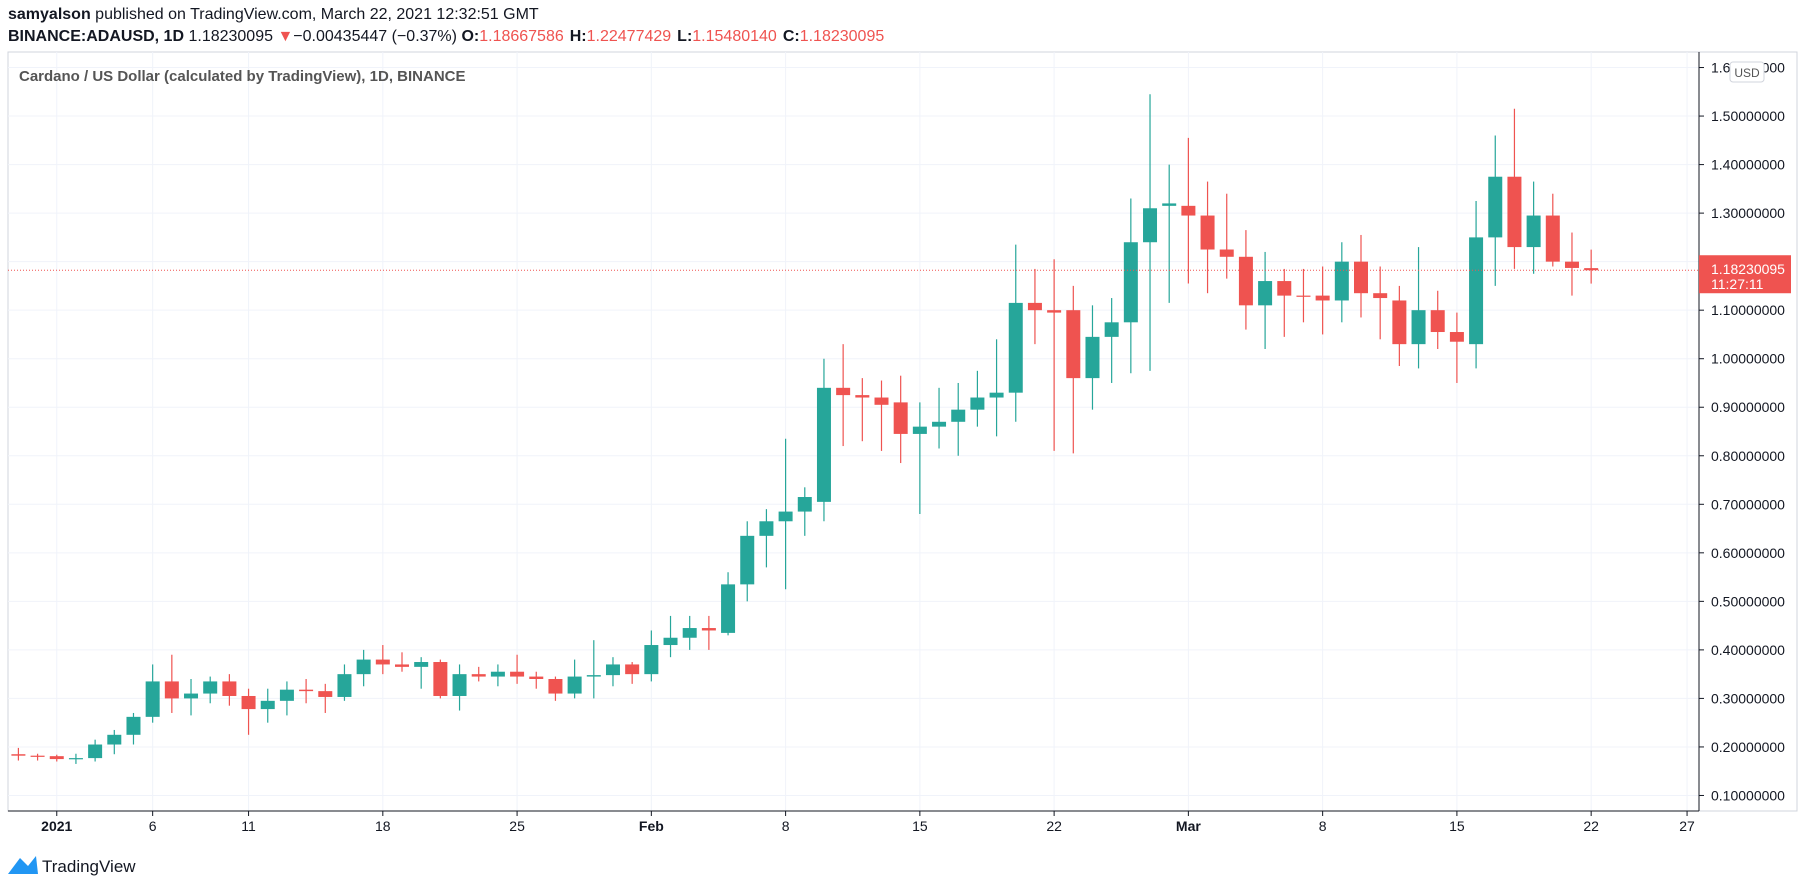 Image resolution: width=1805 pixels, height=890 pixels. I want to click on author: samyalson, so click(49, 14).